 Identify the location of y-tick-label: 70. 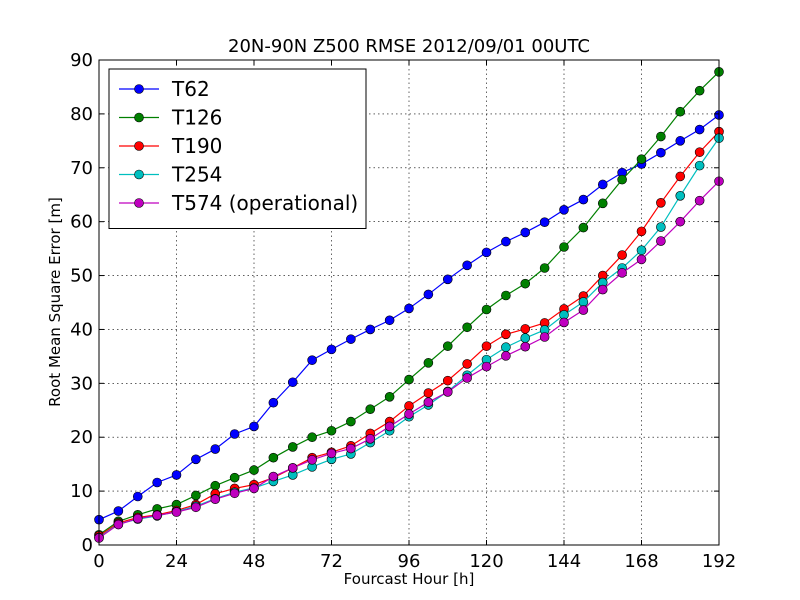
(81, 168).